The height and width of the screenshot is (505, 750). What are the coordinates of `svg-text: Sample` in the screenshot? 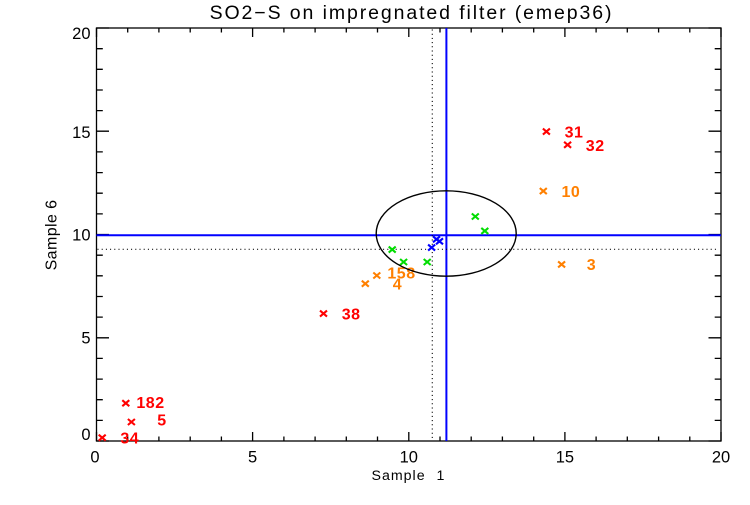 It's located at (399, 476).